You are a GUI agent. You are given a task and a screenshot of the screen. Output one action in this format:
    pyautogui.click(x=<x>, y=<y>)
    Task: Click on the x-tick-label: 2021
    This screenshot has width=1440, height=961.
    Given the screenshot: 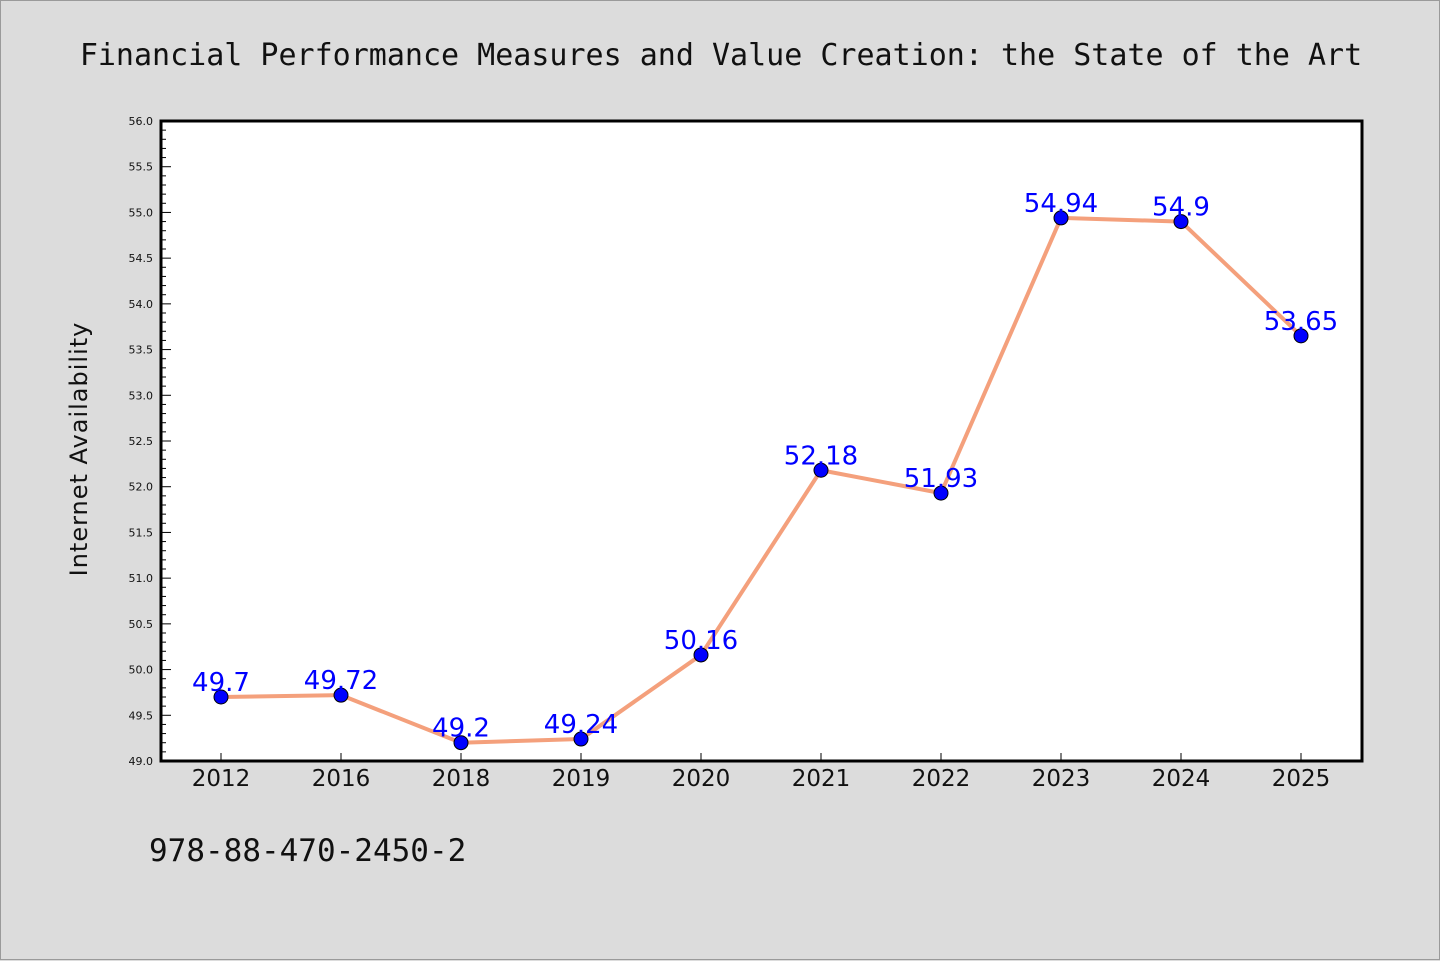 What is the action you would take?
    pyautogui.click(x=821, y=779)
    